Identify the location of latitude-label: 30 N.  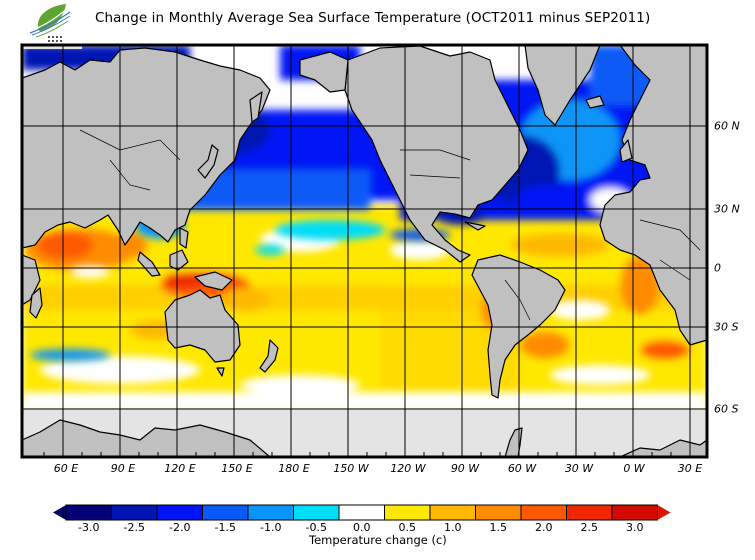
(727, 209).